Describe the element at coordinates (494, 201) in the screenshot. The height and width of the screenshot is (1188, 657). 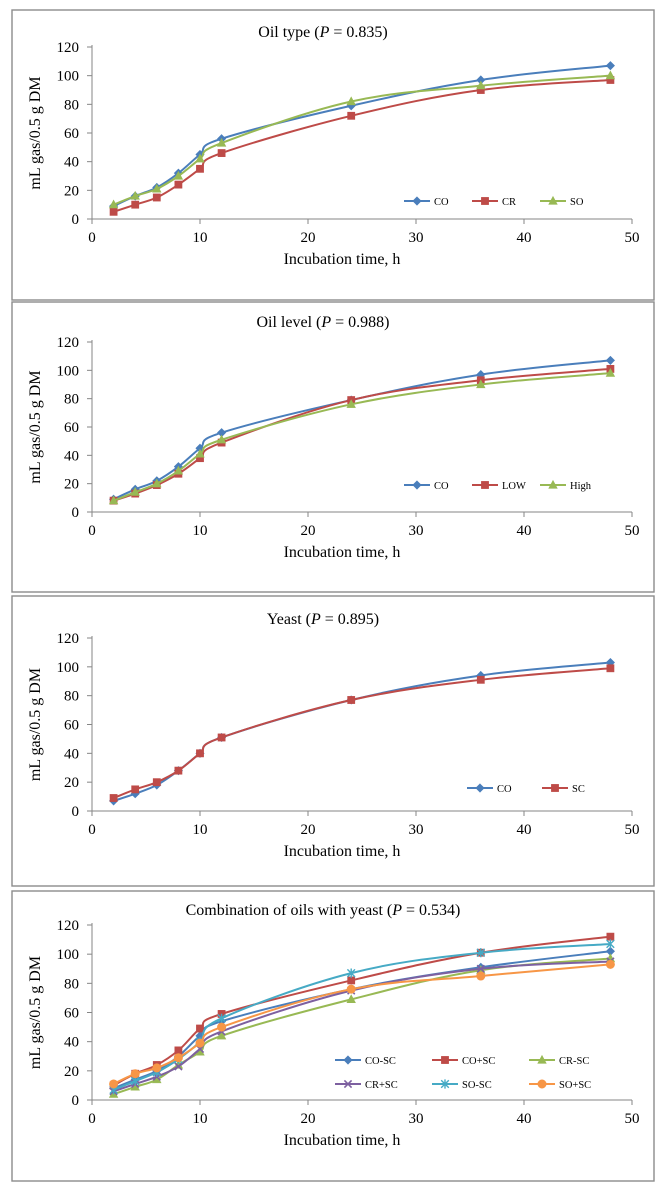
I see `legend: CO CR SO` at that location.